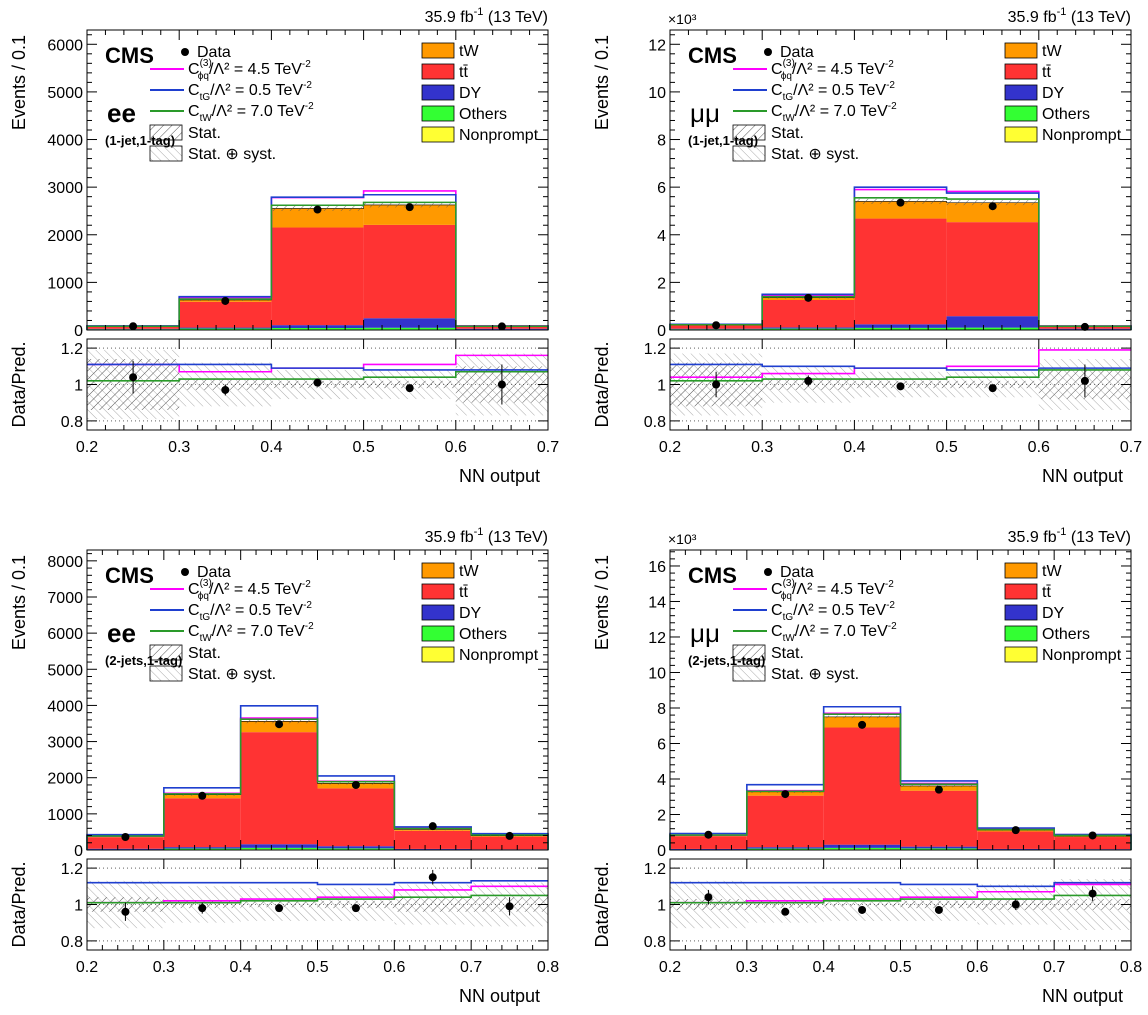 The image size is (1148, 1015). What do you see at coordinates (661, 815) in the screenshot?
I see `y-tick-label: 2` at bounding box center [661, 815].